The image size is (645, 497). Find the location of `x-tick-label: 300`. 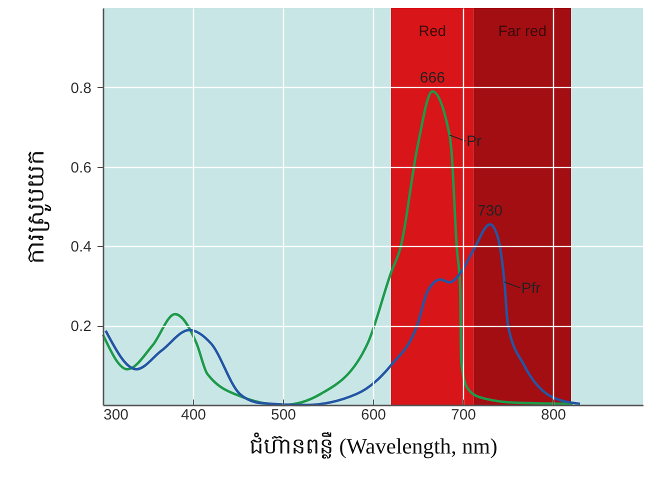

x-tick-label: 300 is located at coordinates (116, 415).